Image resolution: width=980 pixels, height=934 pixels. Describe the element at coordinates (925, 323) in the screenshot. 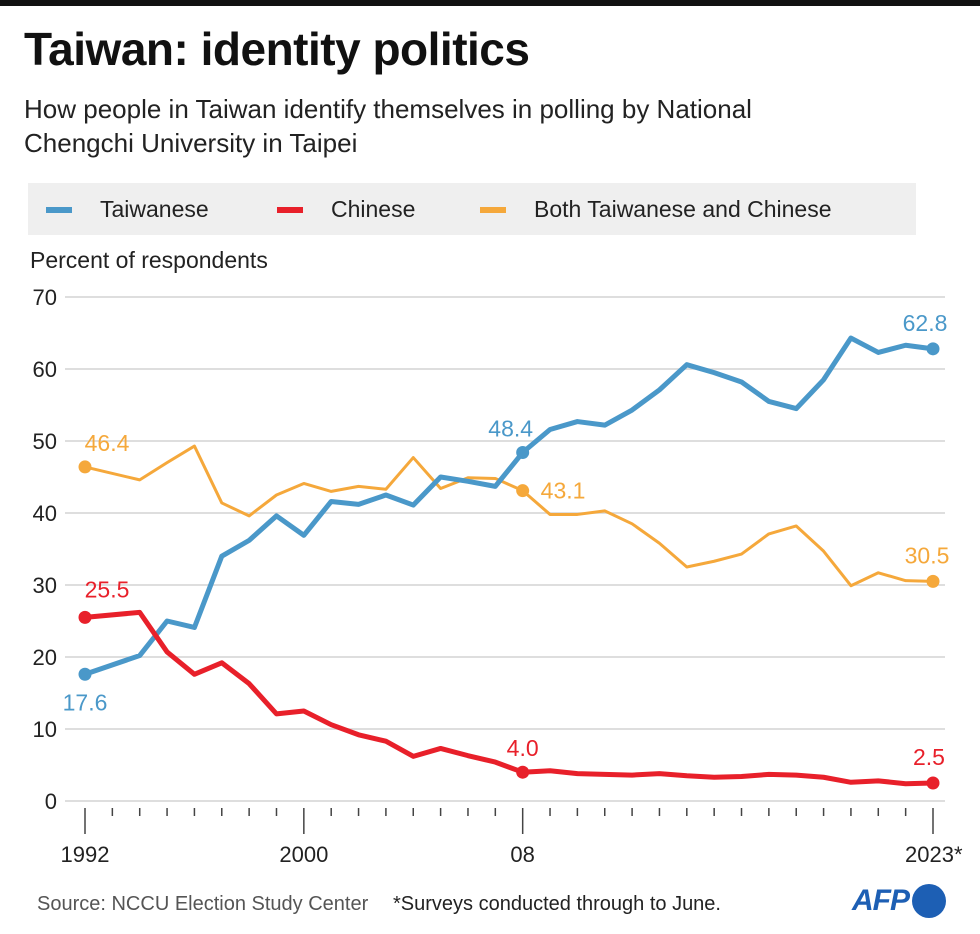

I see `data-label: 62.8` at that location.